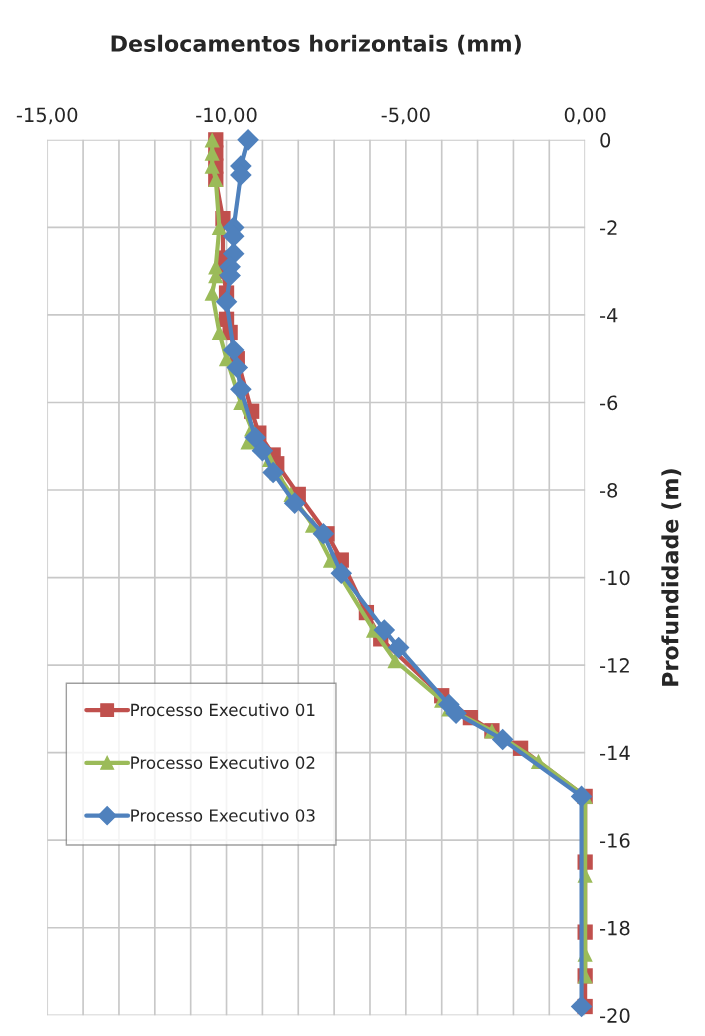 The width and height of the screenshot is (705, 1036). Describe the element at coordinates (608, 227) in the screenshot. I see `y-tick-label: -2` at that location.